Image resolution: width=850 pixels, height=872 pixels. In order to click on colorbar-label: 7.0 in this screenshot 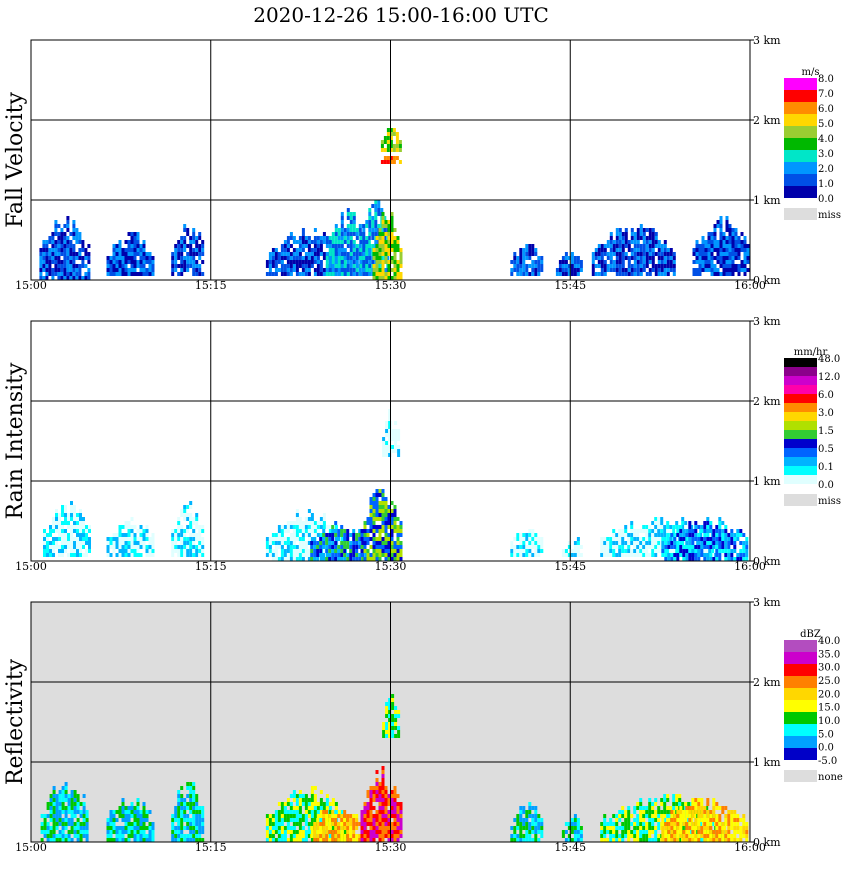, I will do `click(826, 94)`.